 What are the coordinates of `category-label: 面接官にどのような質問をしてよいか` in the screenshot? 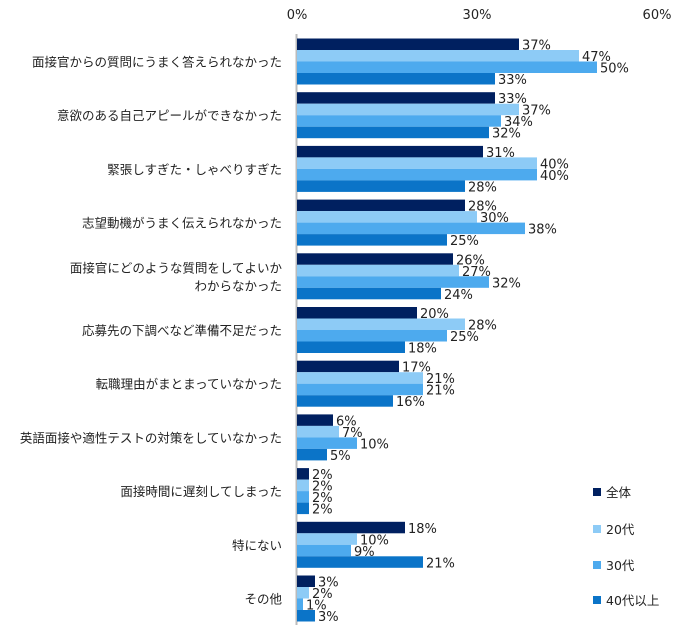 It's located at (176, 267).